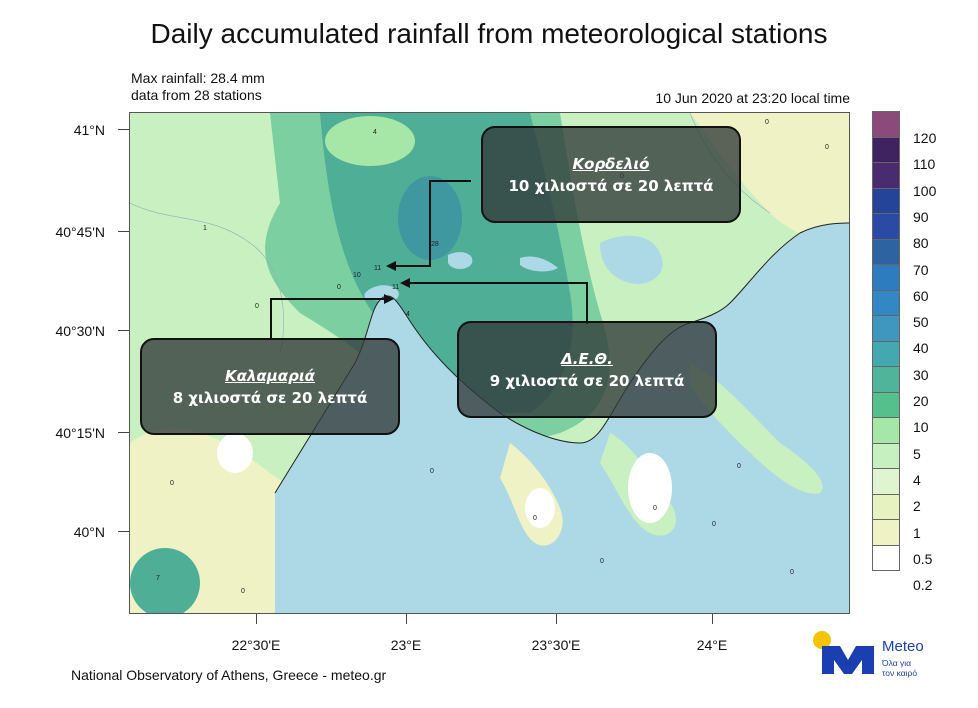  I want to click on max-rainfall-text: Max rainfall: 28.4 mm, so click(198, 78).